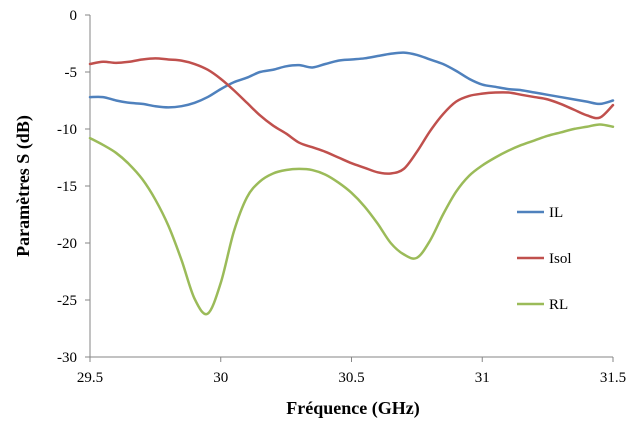 The width and height of the screenshot is (642, 421). Describe the element at coordinates (482, 378) in the screenshot. I see `x-tick-label: 31` at that location.